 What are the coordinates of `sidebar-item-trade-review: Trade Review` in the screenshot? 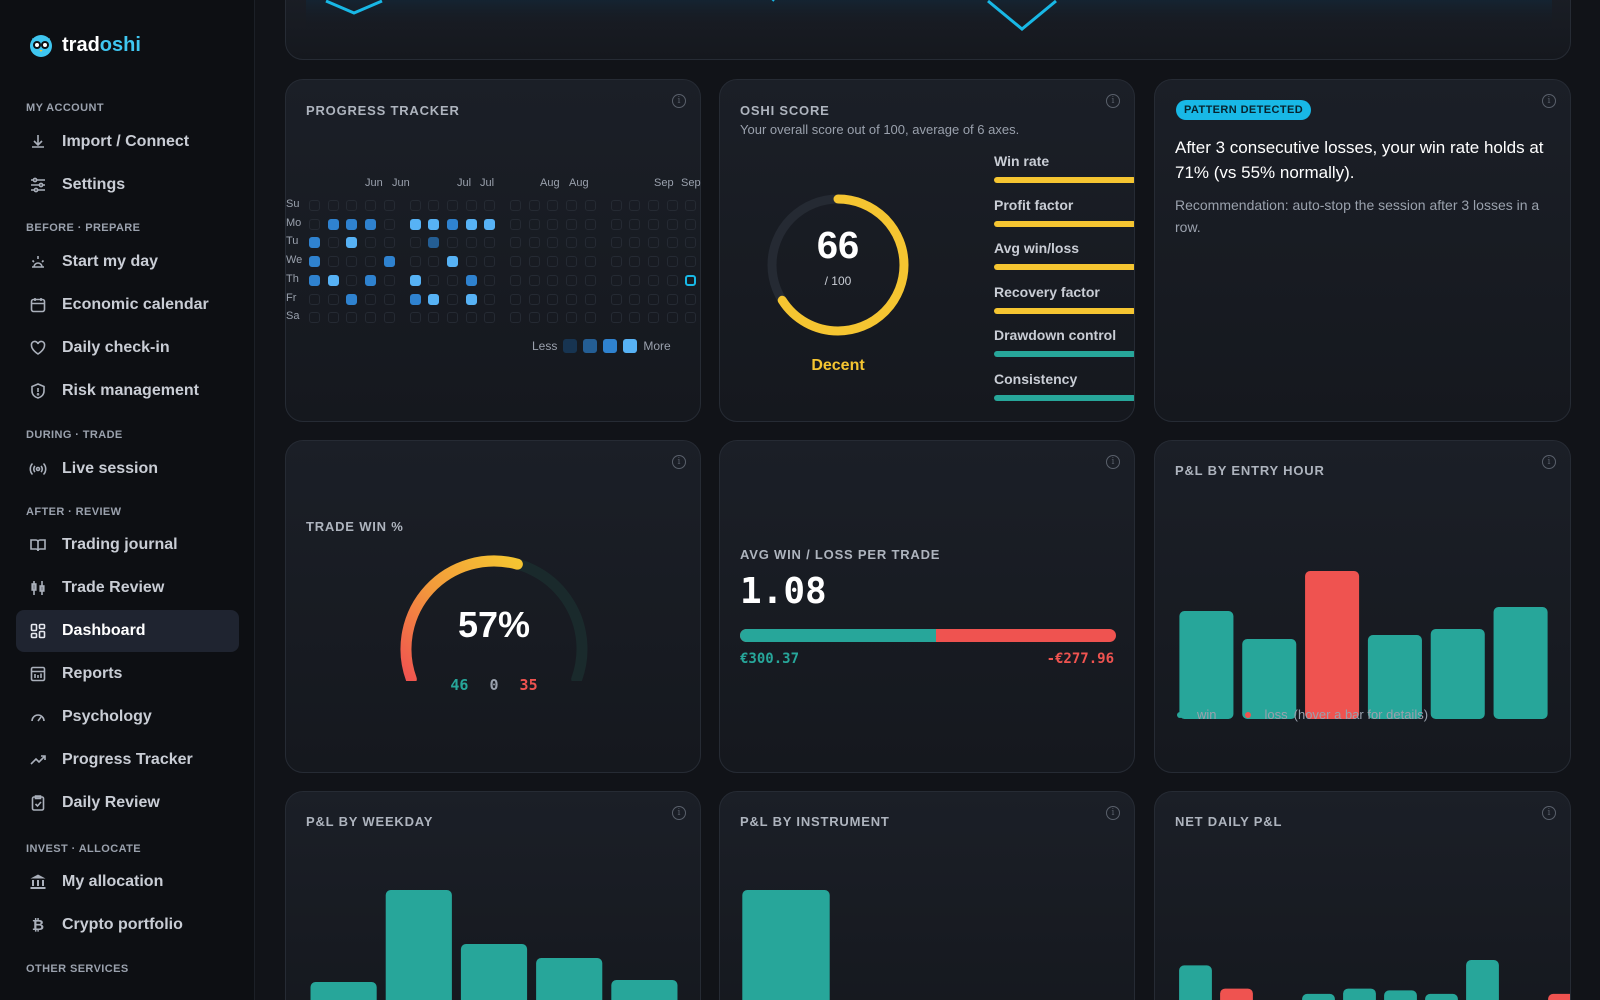 It's located at (127, 588).